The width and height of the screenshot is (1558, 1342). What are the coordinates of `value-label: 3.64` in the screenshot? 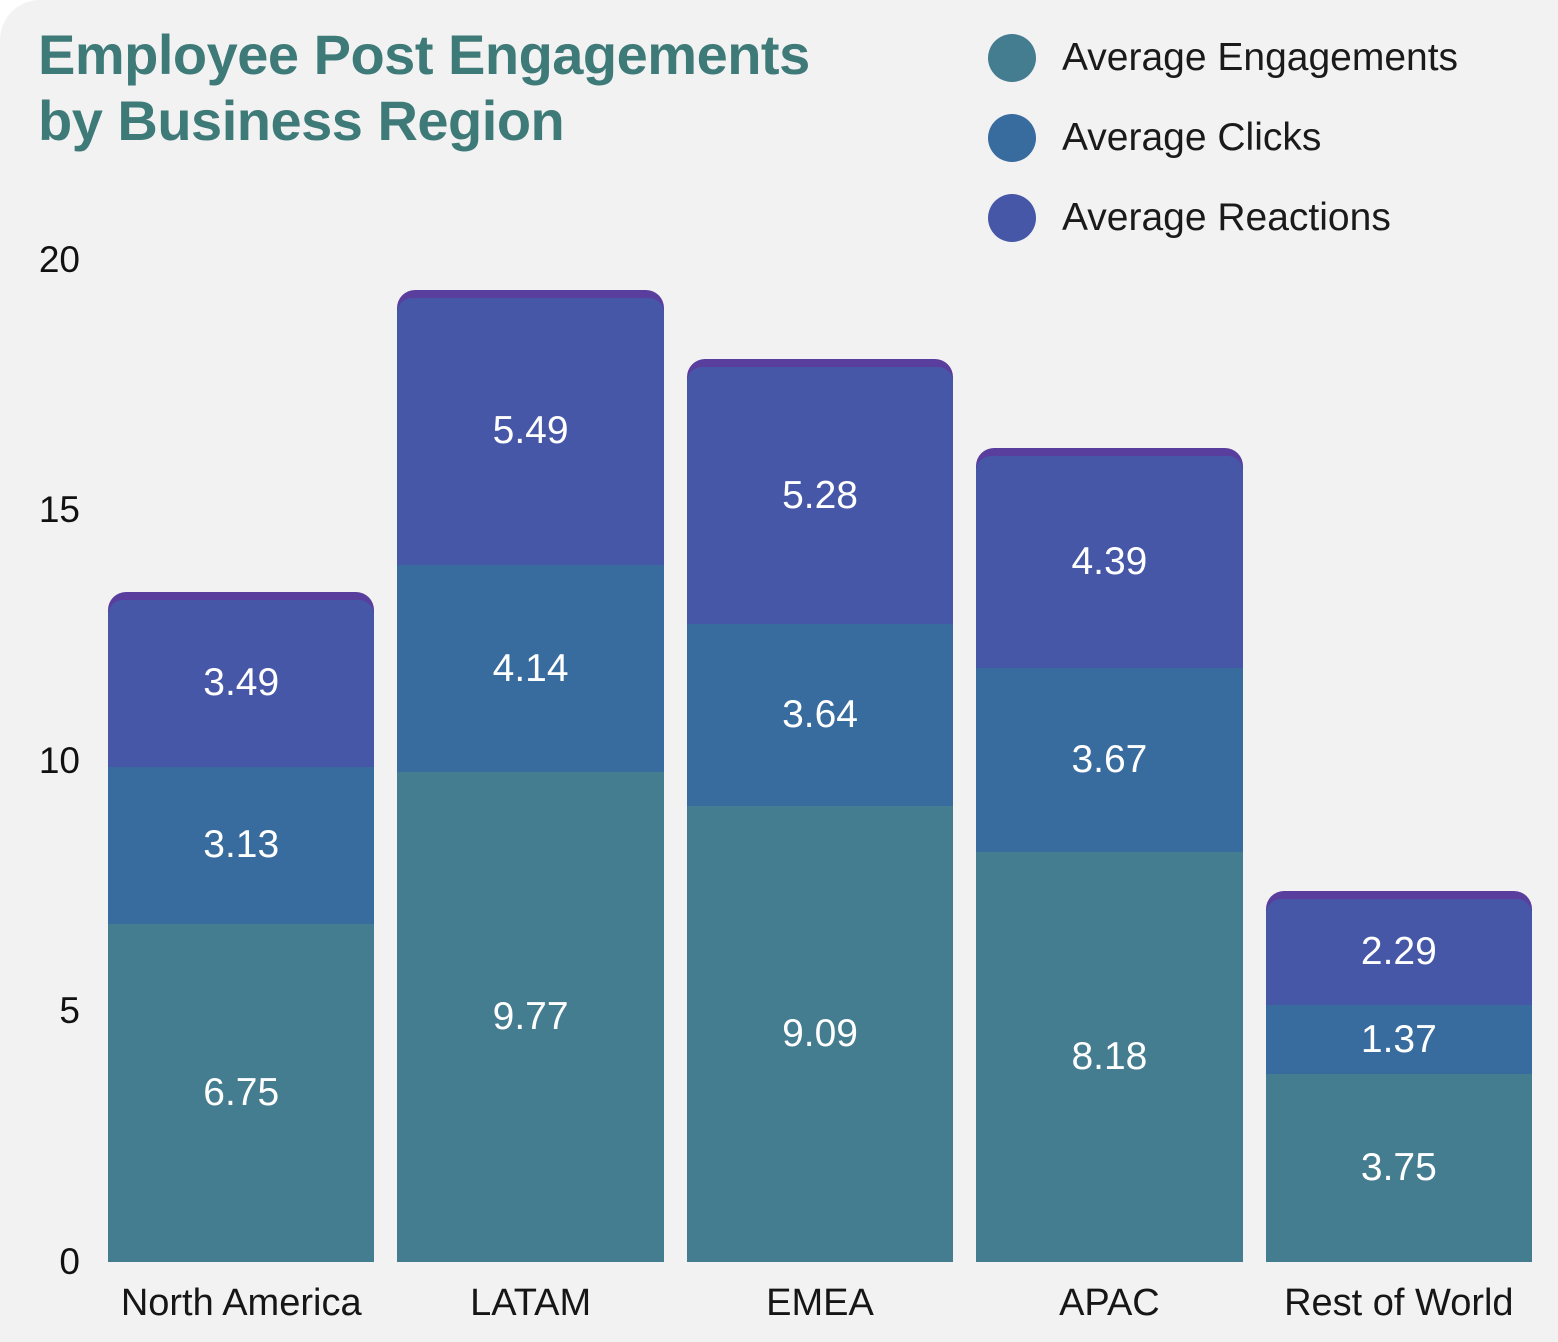 It's located at (820, 715).